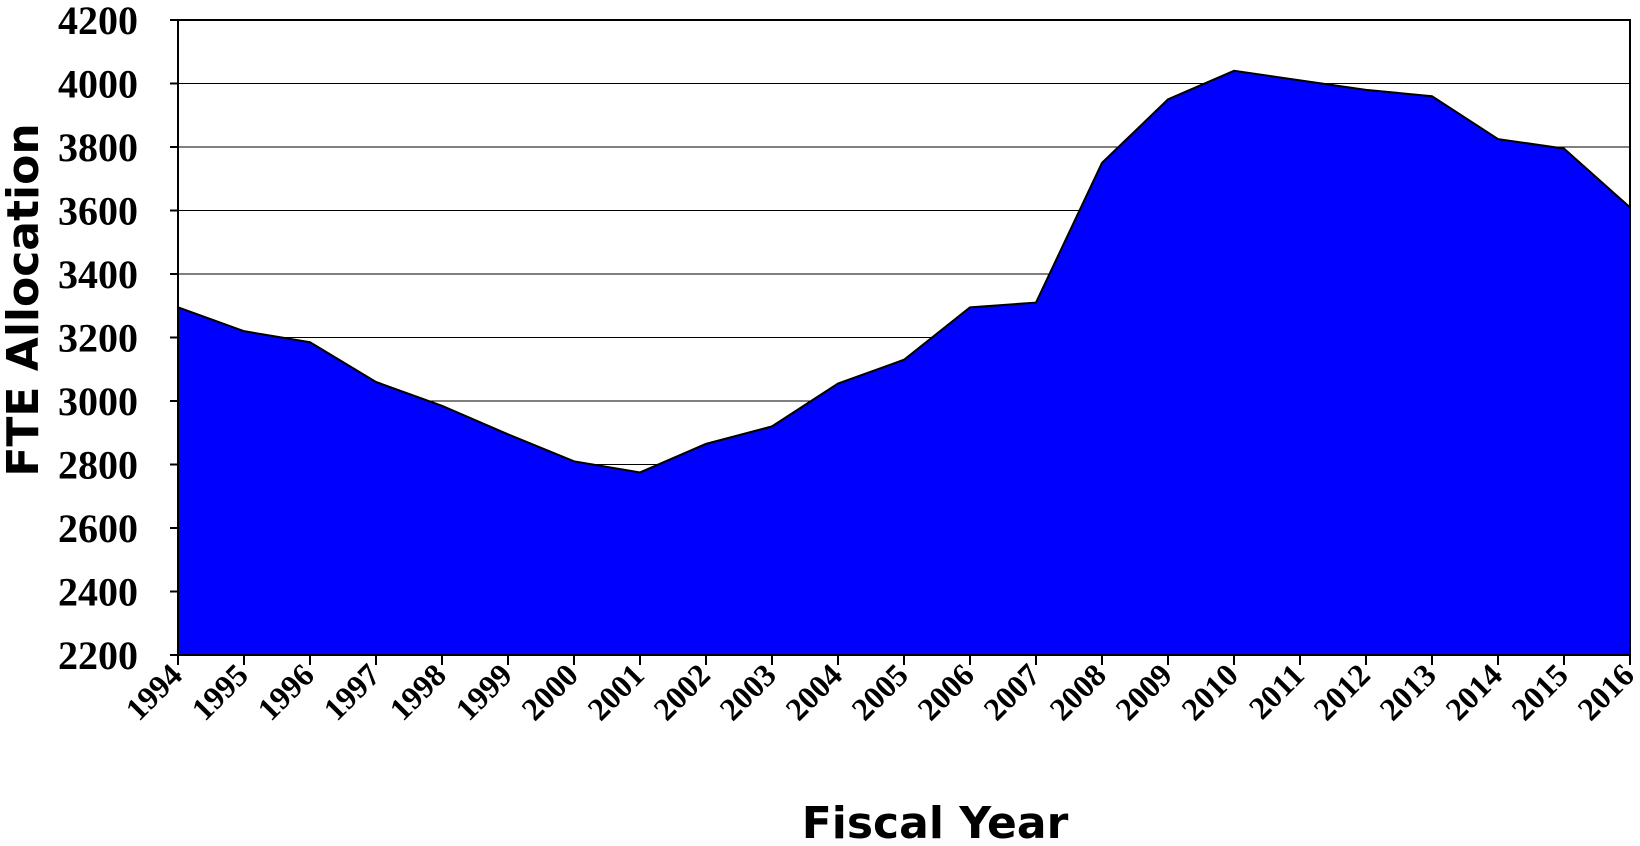 The height and width of the screenshot is (846, 1640). I want to click on x-tick-label: 2005, so click(879, 691).